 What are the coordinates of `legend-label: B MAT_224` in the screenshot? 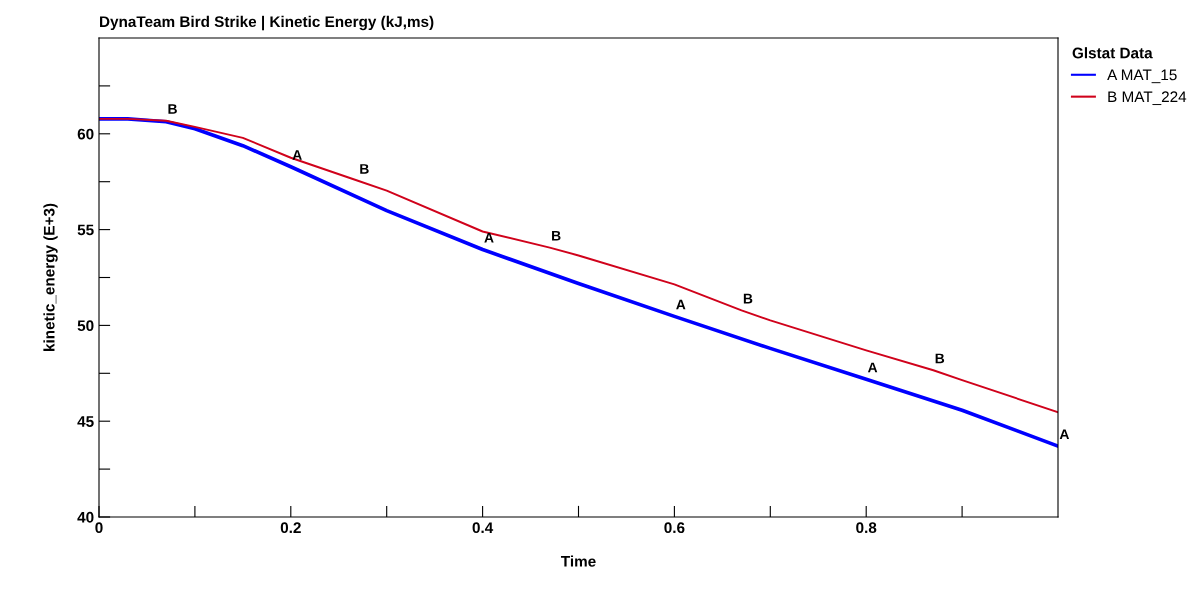 It's located at (1147, 98).